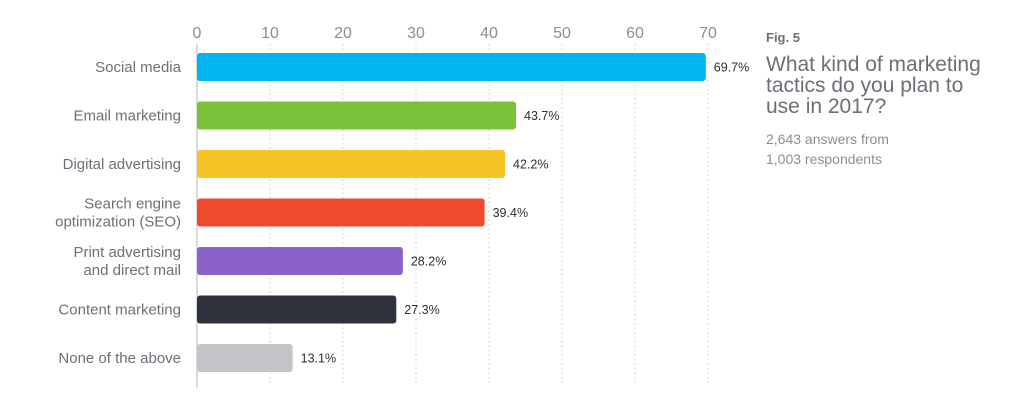 This screenshot has width=1033, height=408. Describe the element at coordinates (865, 85) in the screenshot. I see `chart-title-line: tactics do you plan to` at that location.